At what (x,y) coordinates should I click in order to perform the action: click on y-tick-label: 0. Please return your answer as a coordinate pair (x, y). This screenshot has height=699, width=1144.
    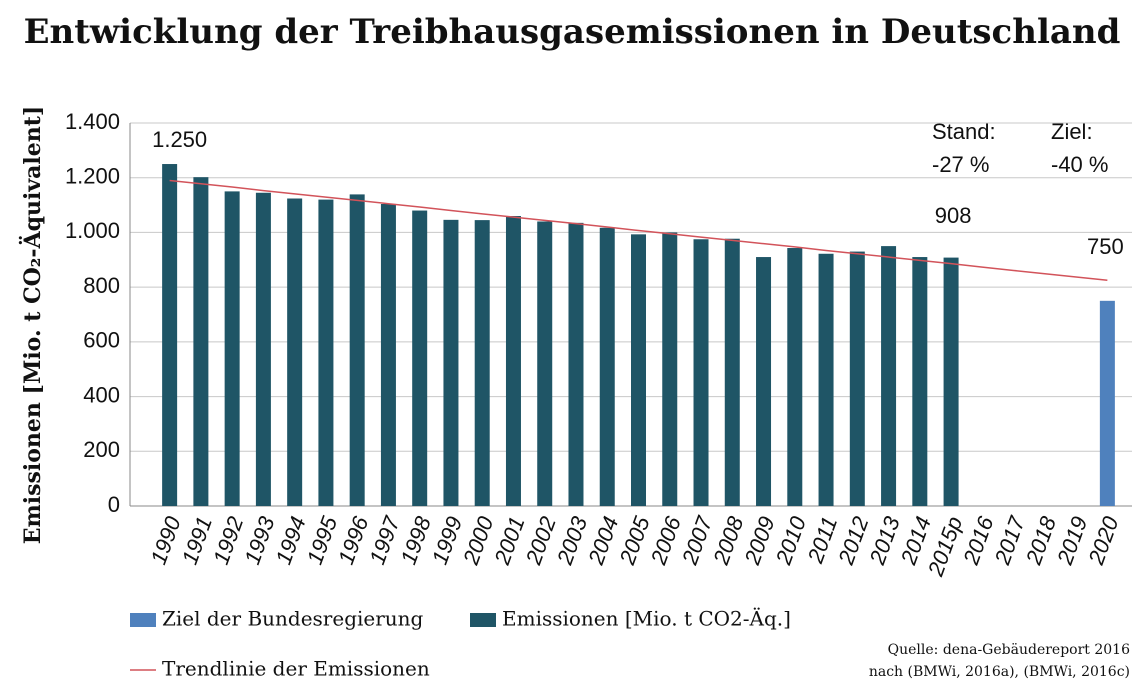
    Looking at the image, I should click on (114, 504).